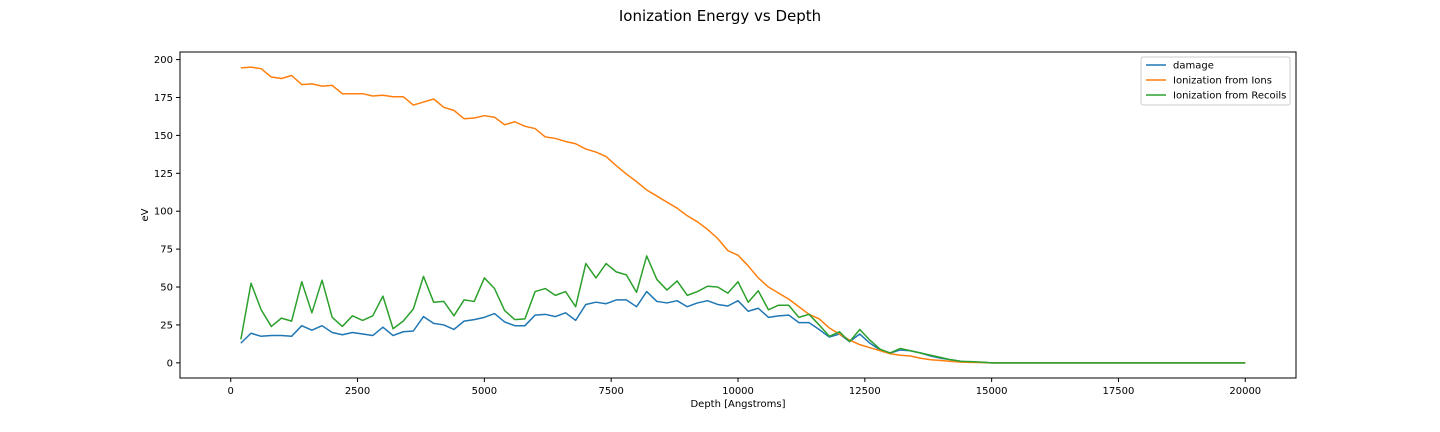 The width and height of the screenshot is (1440, 432). I want to click on legend-box, so click(1215, 81).